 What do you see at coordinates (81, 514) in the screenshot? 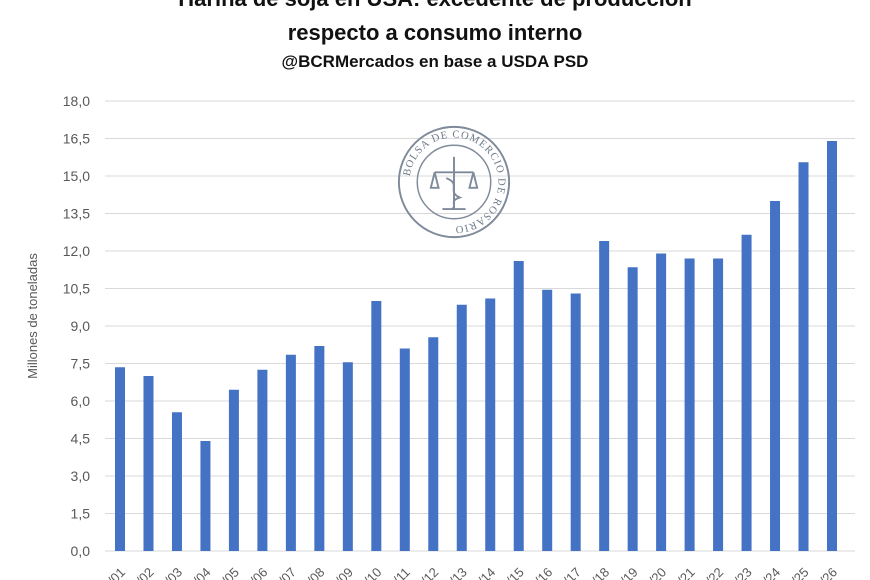
I see `y-tick-label: 1,5` at bounding box center [81, 514].